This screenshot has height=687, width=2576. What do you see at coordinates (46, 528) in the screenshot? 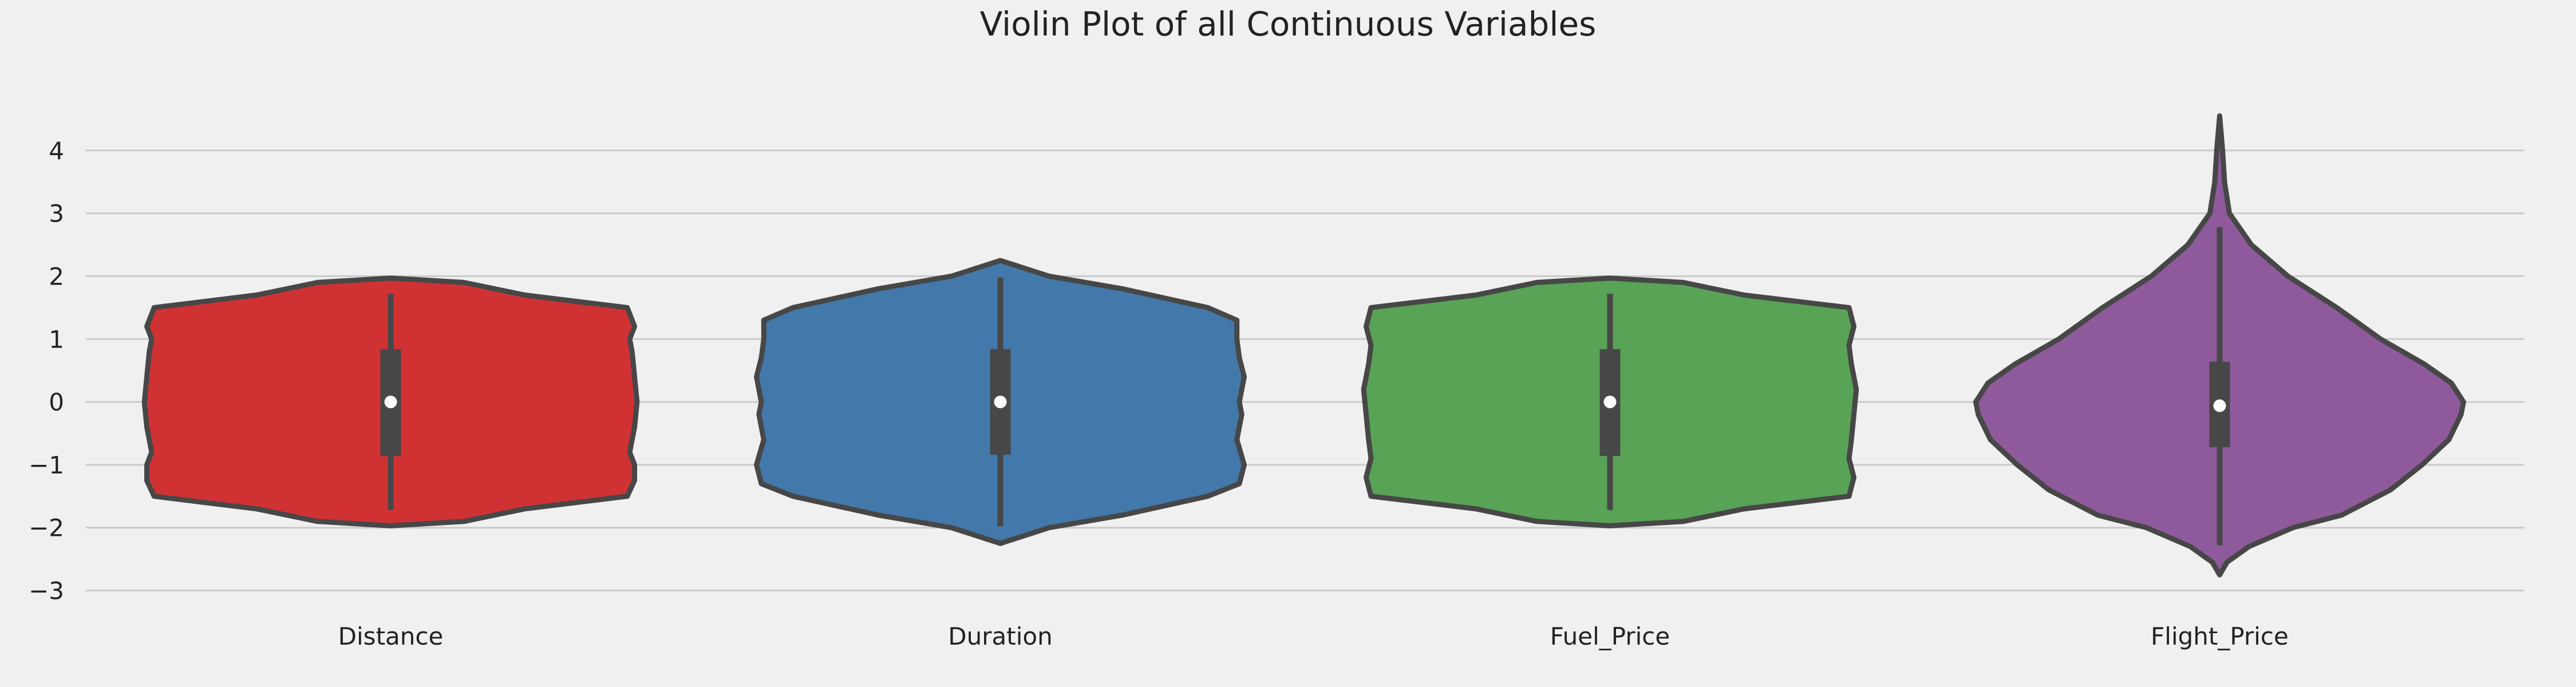
I see `y-tick-label: −2` at bounding box center [46, 528].